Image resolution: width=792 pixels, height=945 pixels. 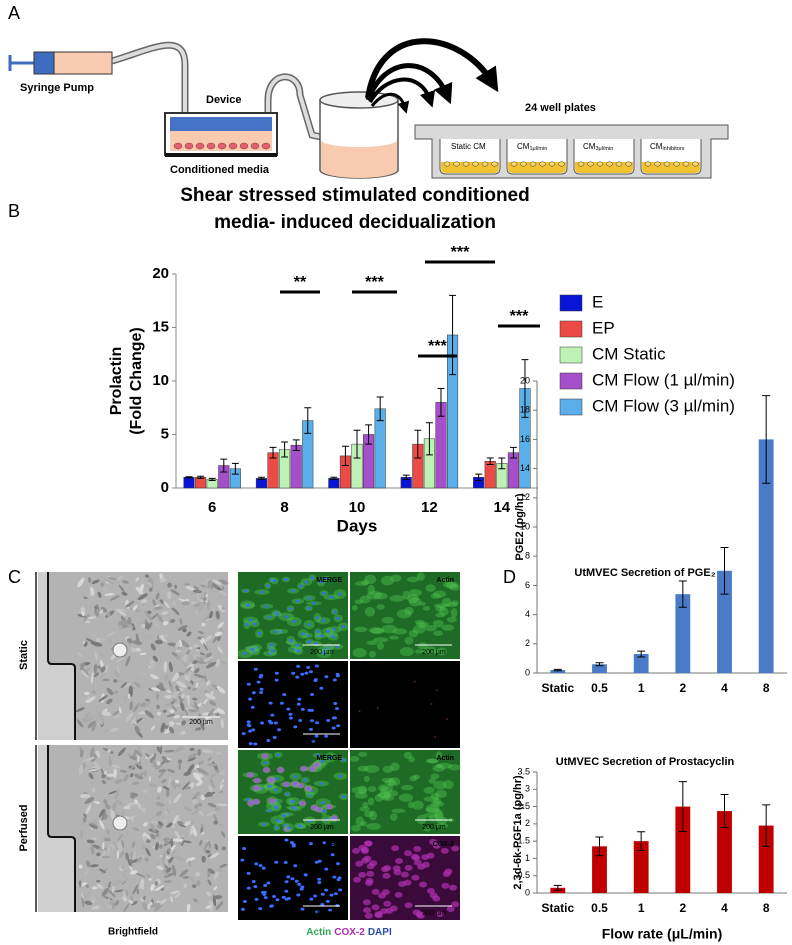 What do you see at coordinates (221, 155) in the screenshot?
I see `device-base` at bounding box center [221, 155].